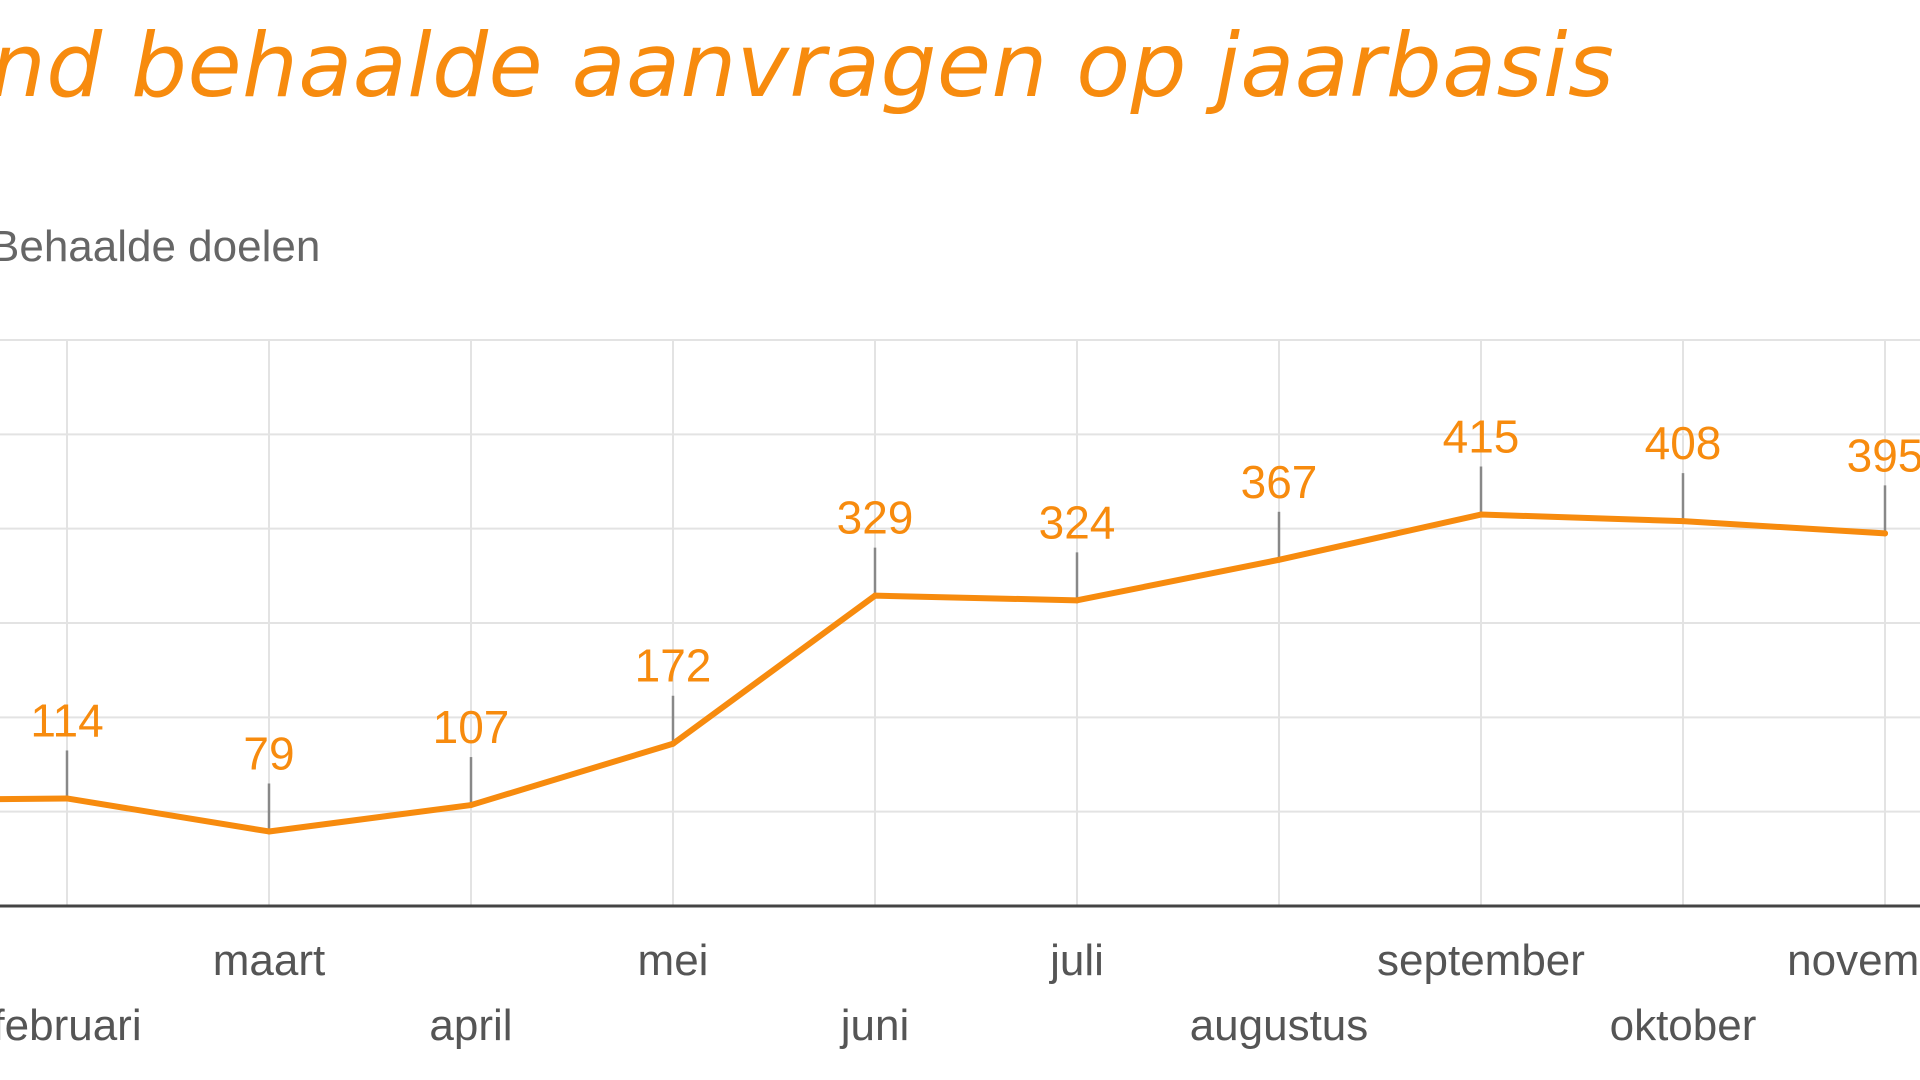  What do you see at coordinates (807, 65) in the screenshot?
I see `chart-title: nd behaalde aanvragen op jaarbasis` at bounding box center [807, 65].